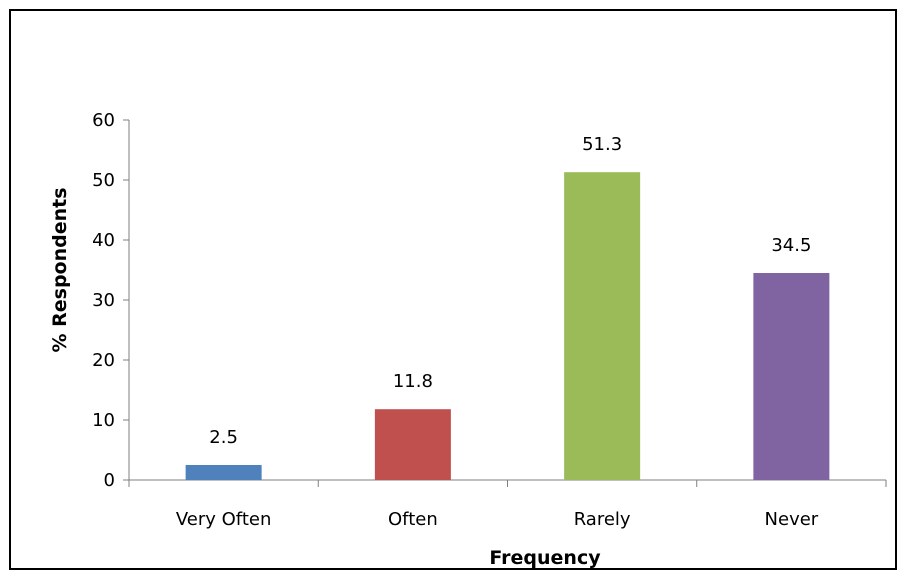  I want to click on y-axis: 0 10 20 30 40 50 60, so click(111, 300).